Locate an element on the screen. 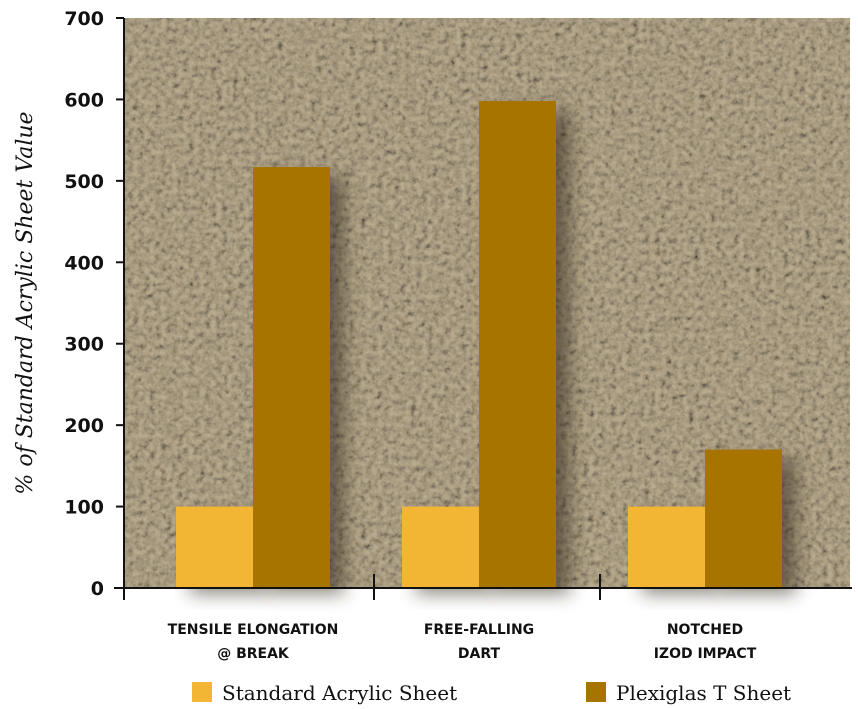 The width and height of the screenshot is (858, 709). y-ticks: 0 100 200 300 400 500 600 700 is located at coordinates (94, 304).